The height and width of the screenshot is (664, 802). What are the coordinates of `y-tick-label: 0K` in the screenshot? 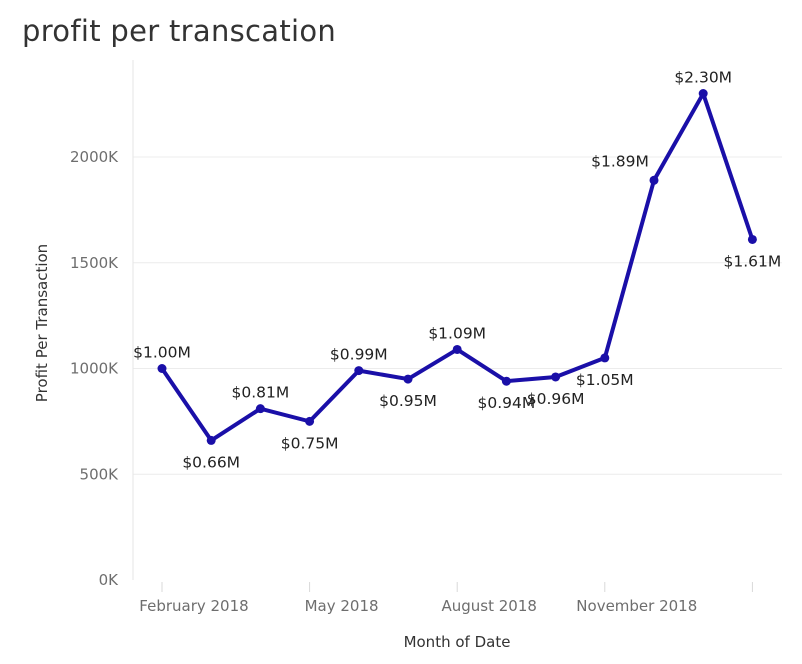 It's located at (109, 580).